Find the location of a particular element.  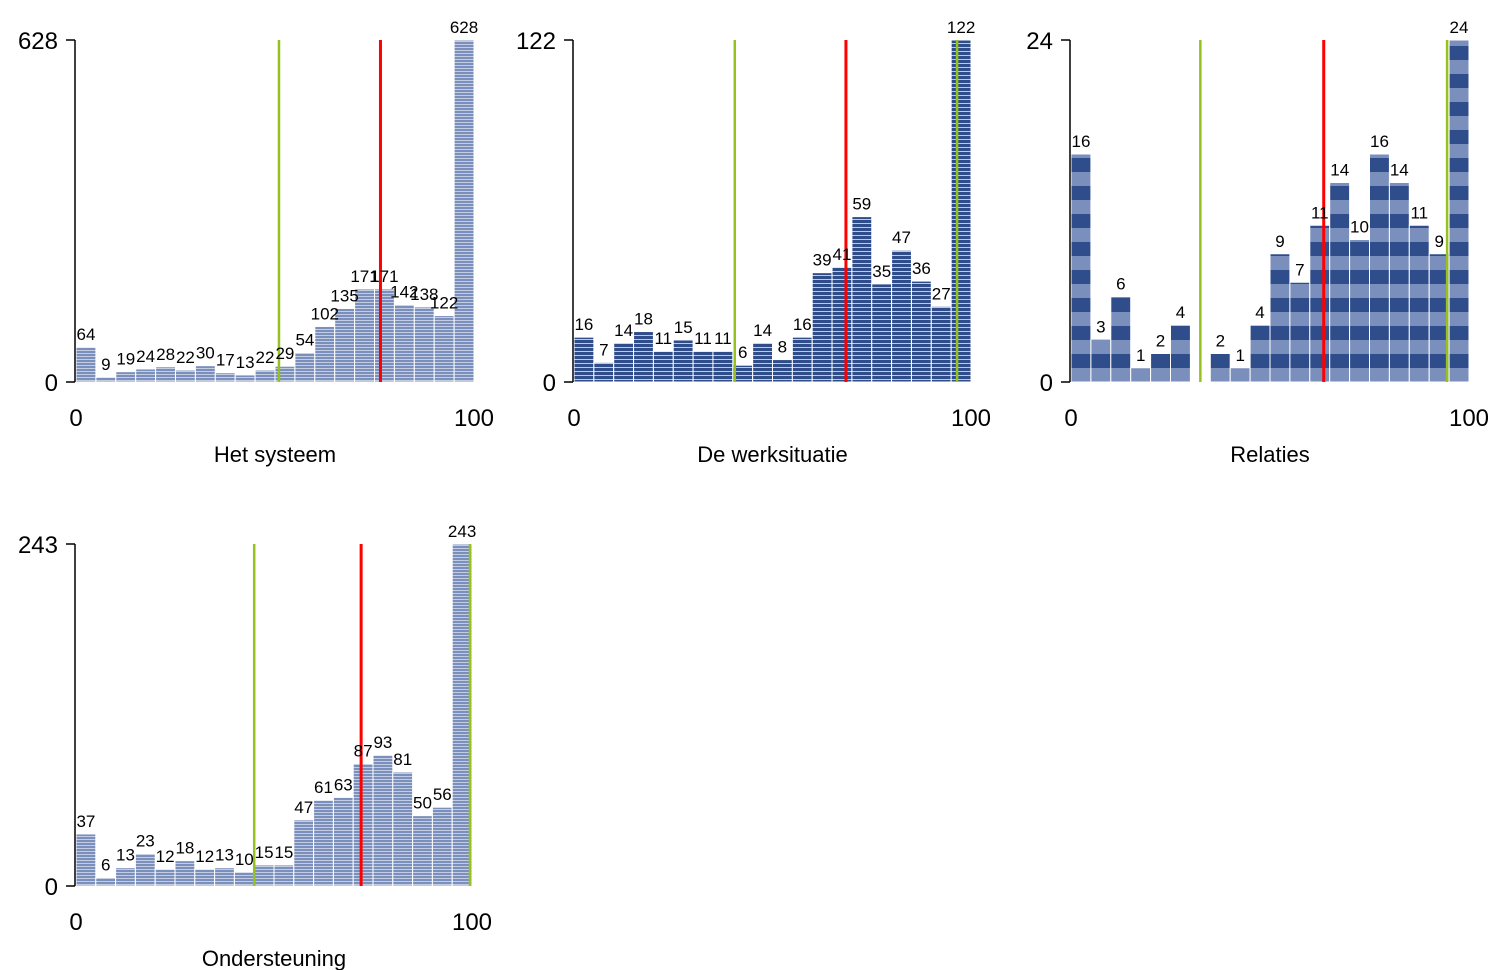

bar-value-label: 24 is located at coordinates (145, 356).